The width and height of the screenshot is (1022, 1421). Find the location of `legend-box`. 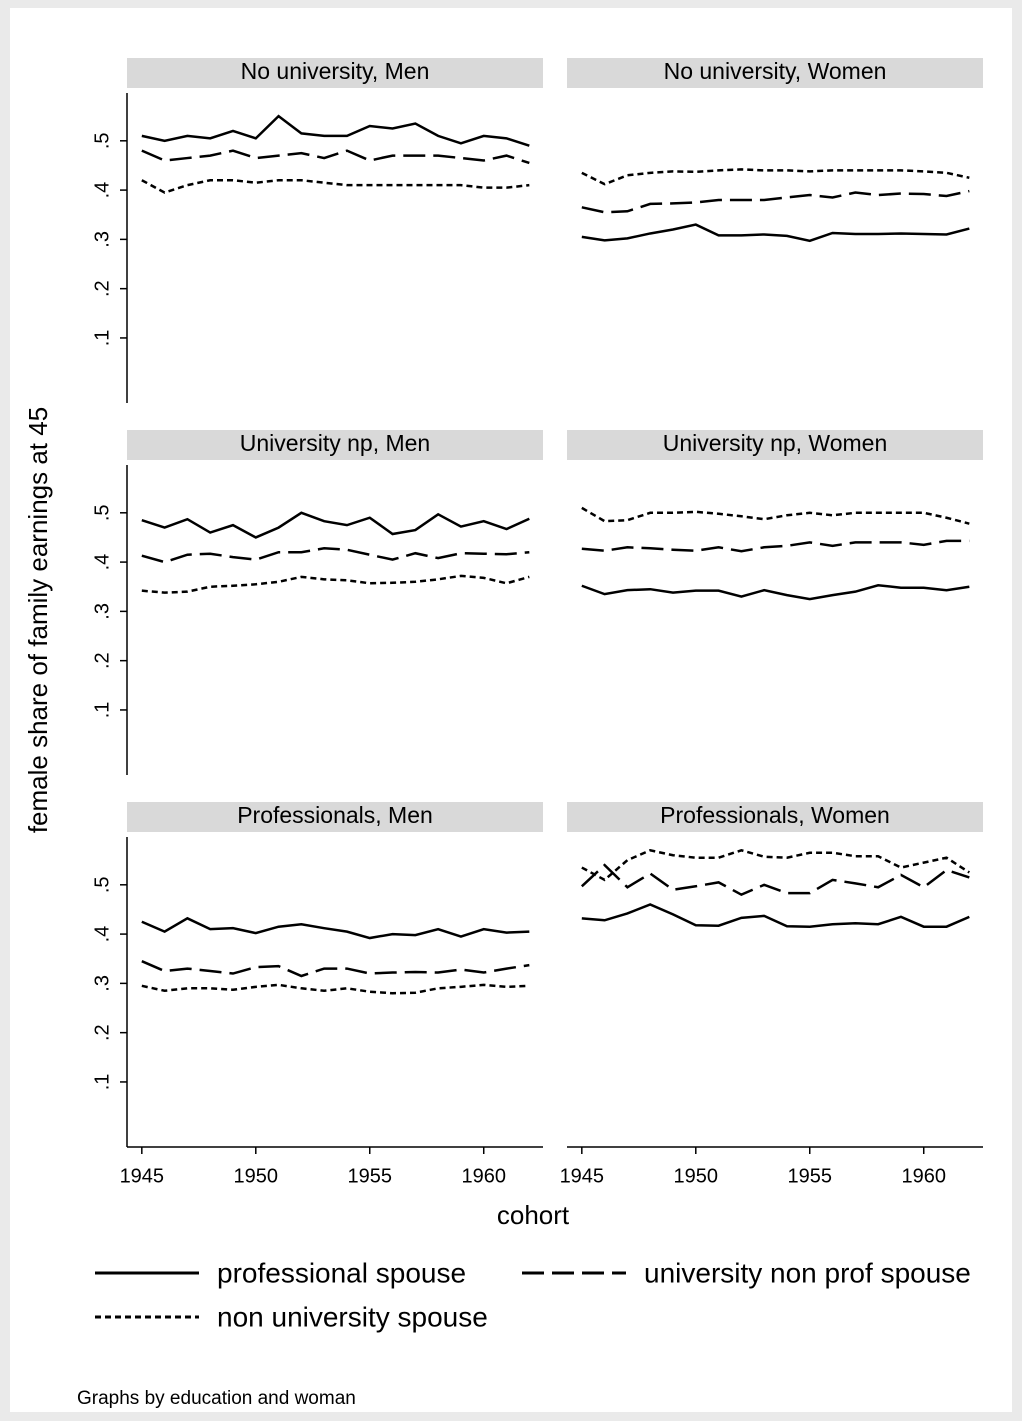

legend-box is located at coordinates (544, 1295).